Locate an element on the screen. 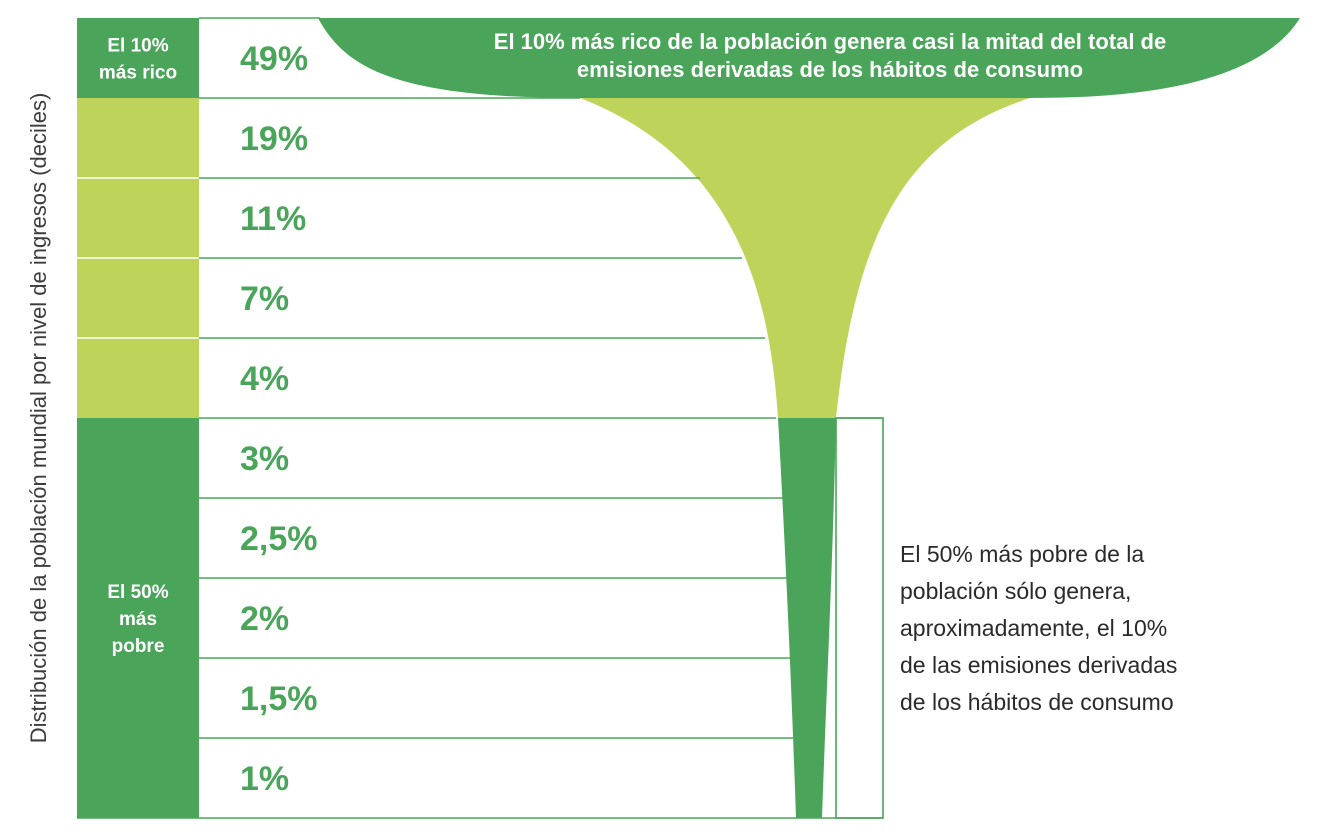 This screenshot has height=840, width=1328. value-label: 1% is located at coordinates (264, 779).